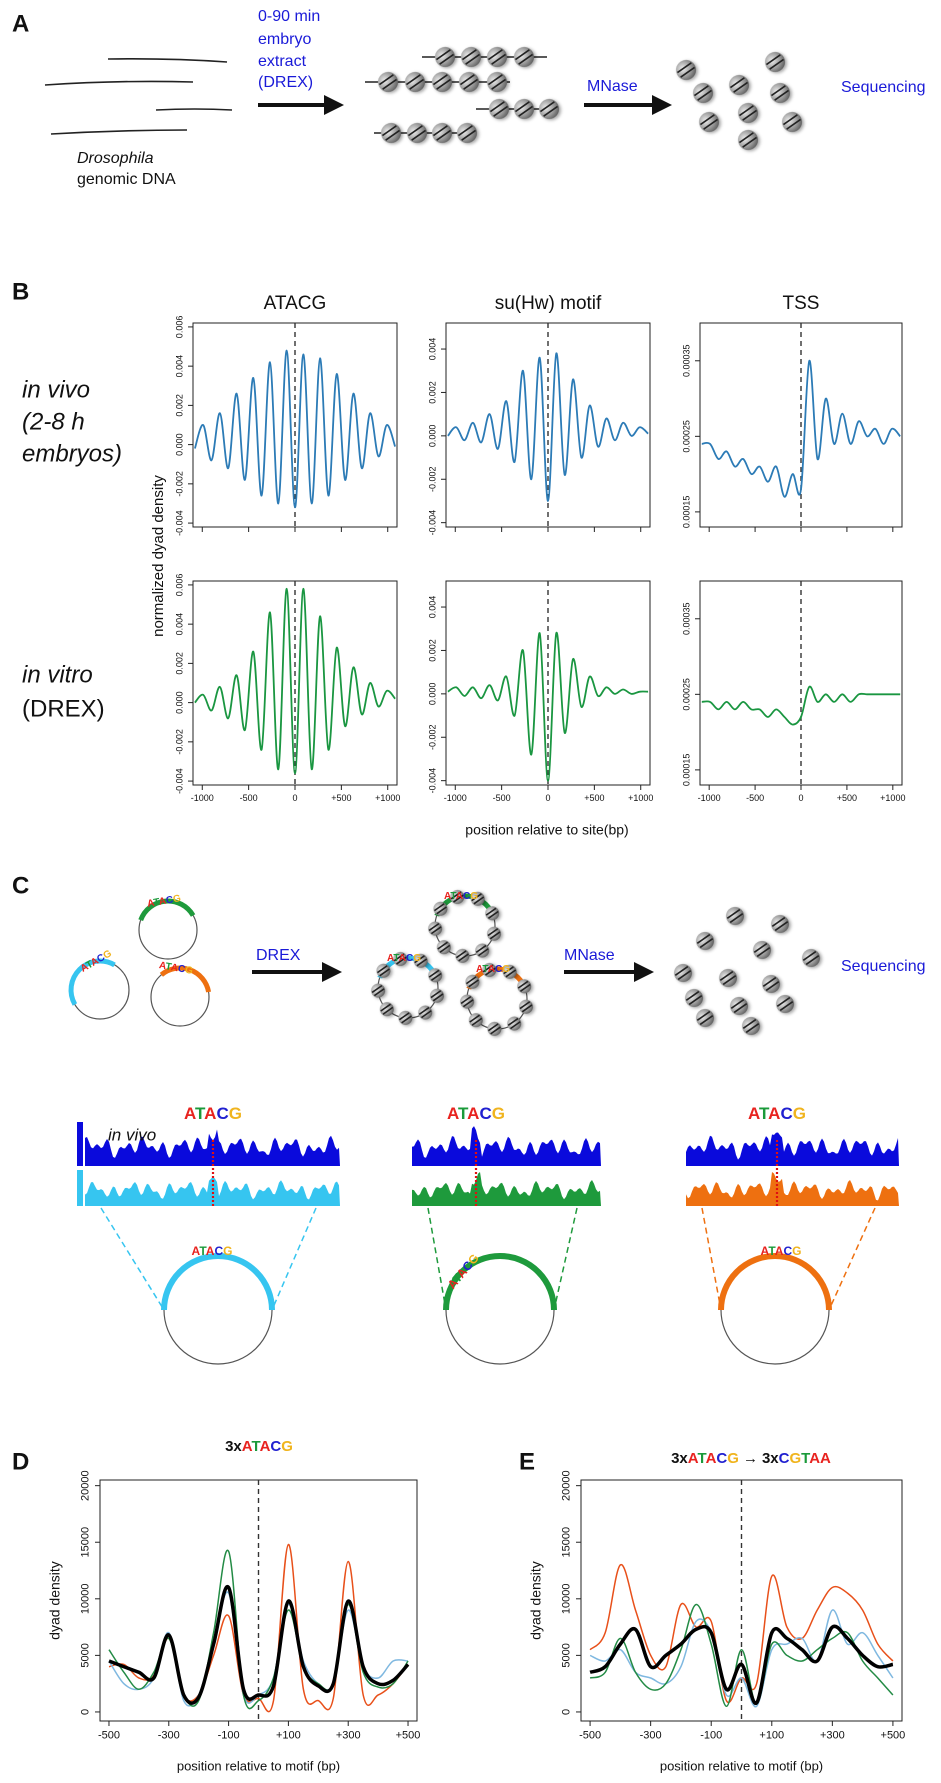 The width and height of the screenshot is (941, 1783). Describe the element at coordinates (612, 86) in the screenshot. I see `step-label: MNase` at that location.